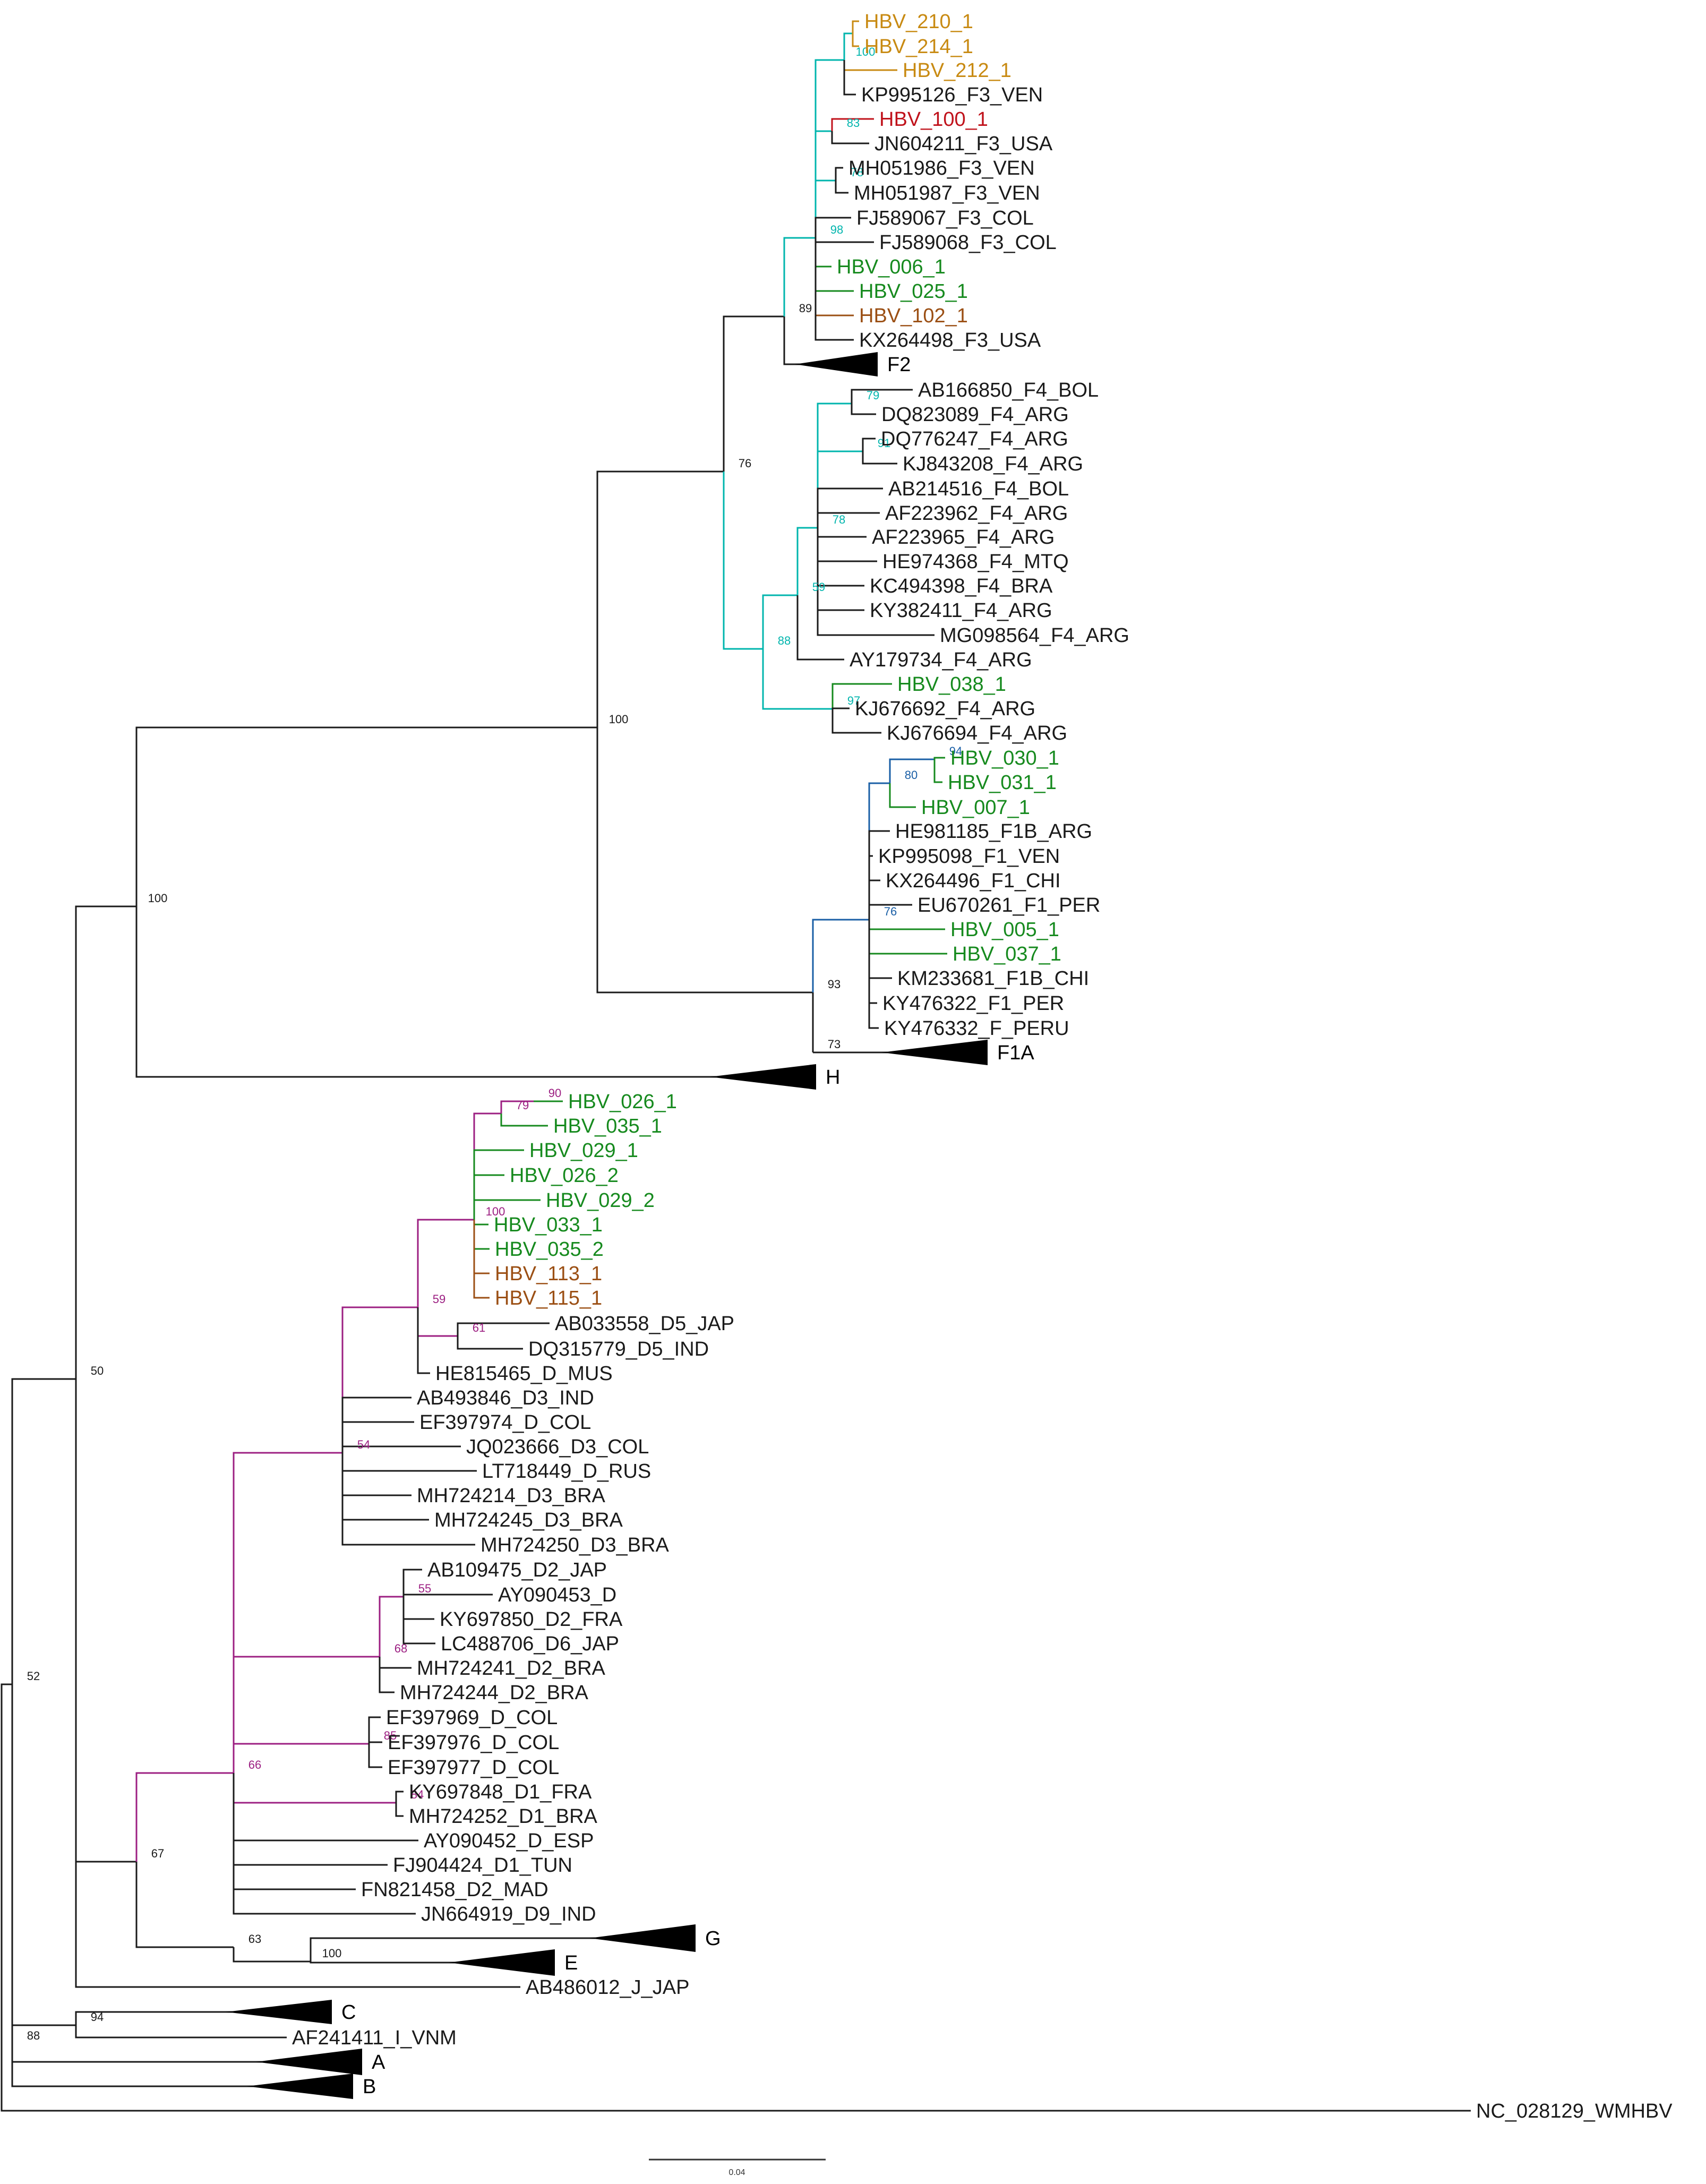  Describe the element at coordinates (839, 519) in the screenshot. I see `support-n78b: 78` at that location.